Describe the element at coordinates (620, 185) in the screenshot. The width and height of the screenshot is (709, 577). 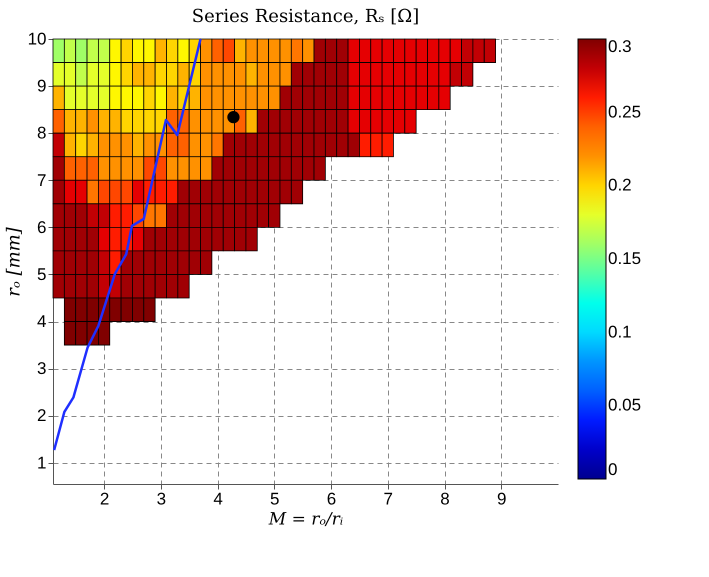
I see `color-bar-label: 0.2` at that location.